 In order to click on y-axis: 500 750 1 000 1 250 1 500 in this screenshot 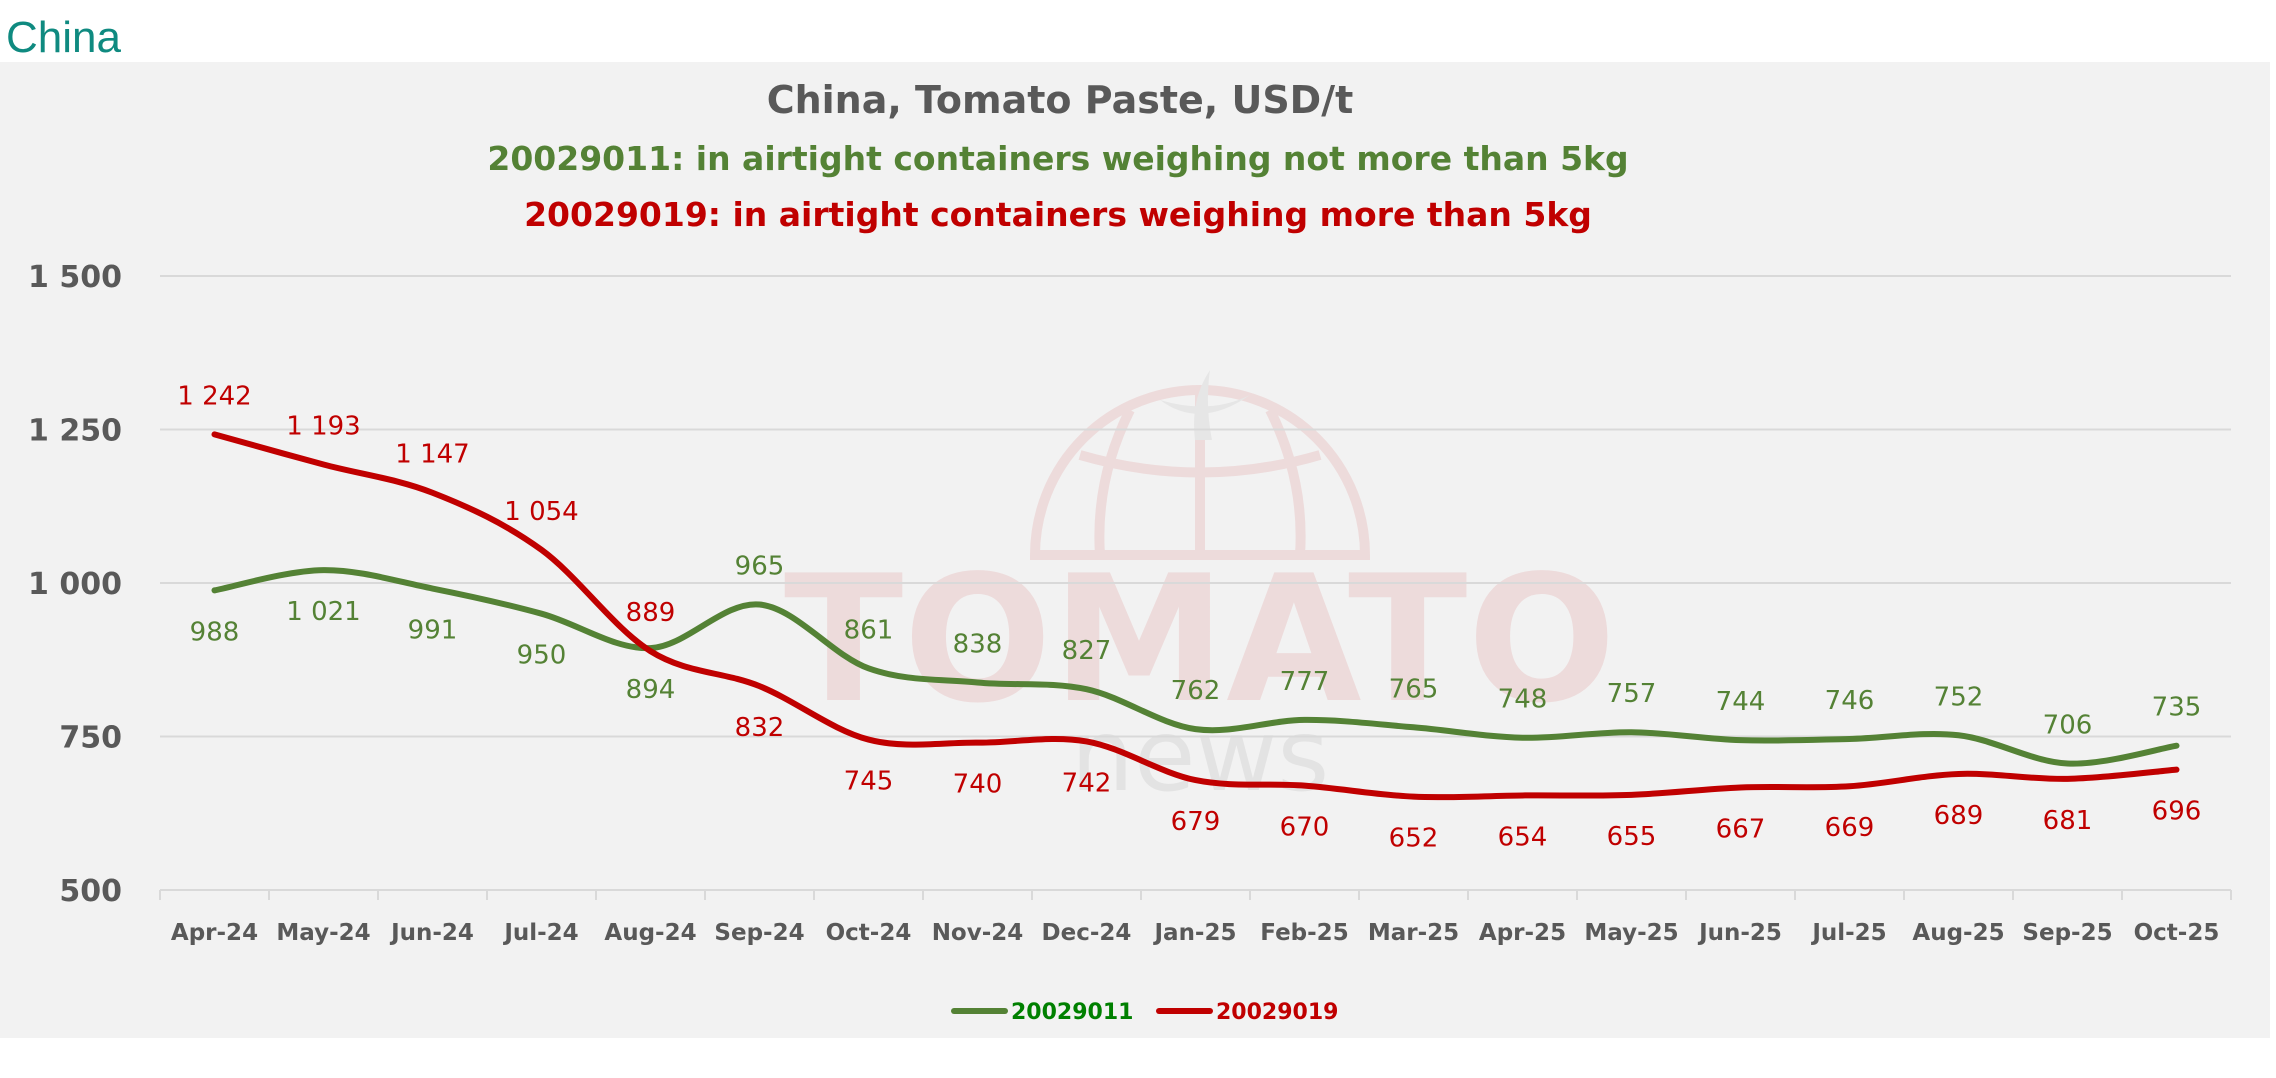, I will do `click(75, 584)`.